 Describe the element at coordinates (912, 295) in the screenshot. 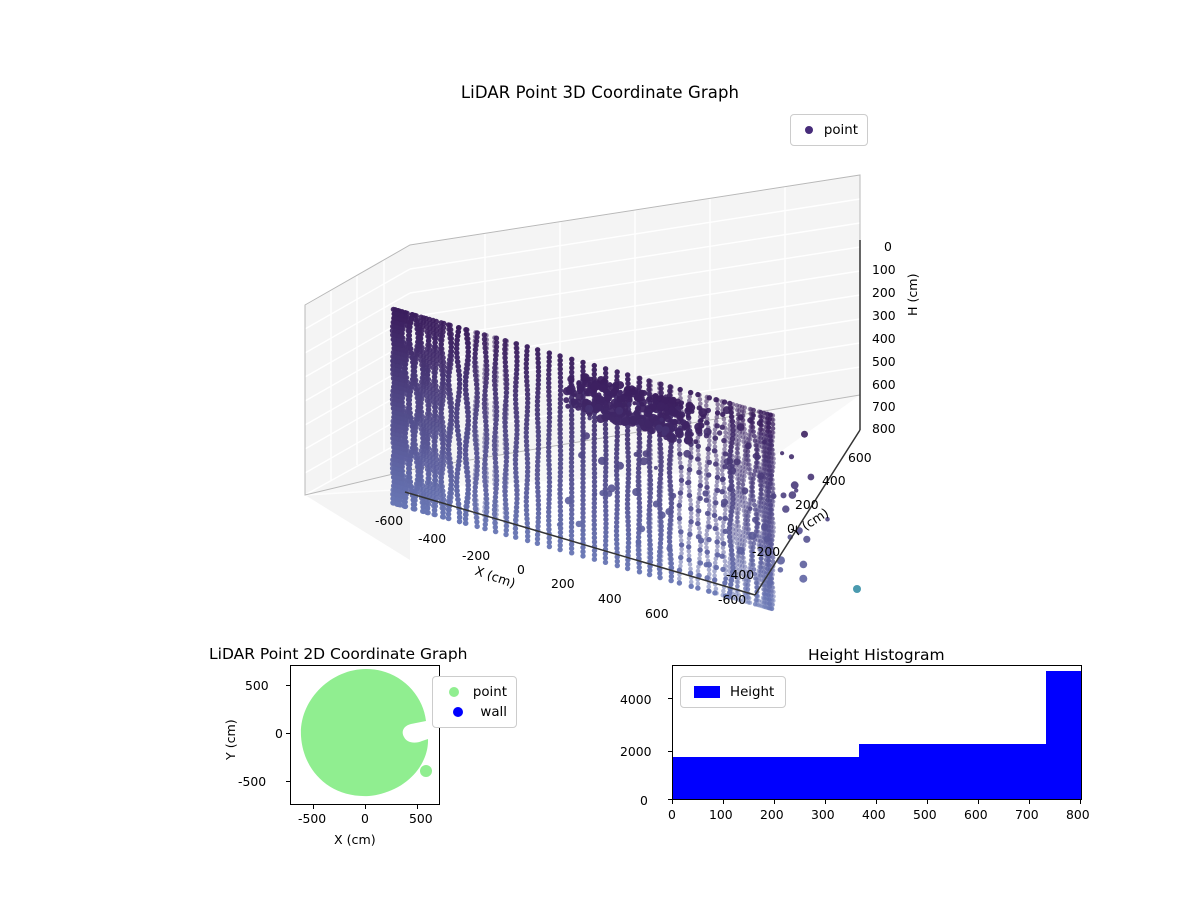

I see `z-axis-label: H (cm)` at that location.